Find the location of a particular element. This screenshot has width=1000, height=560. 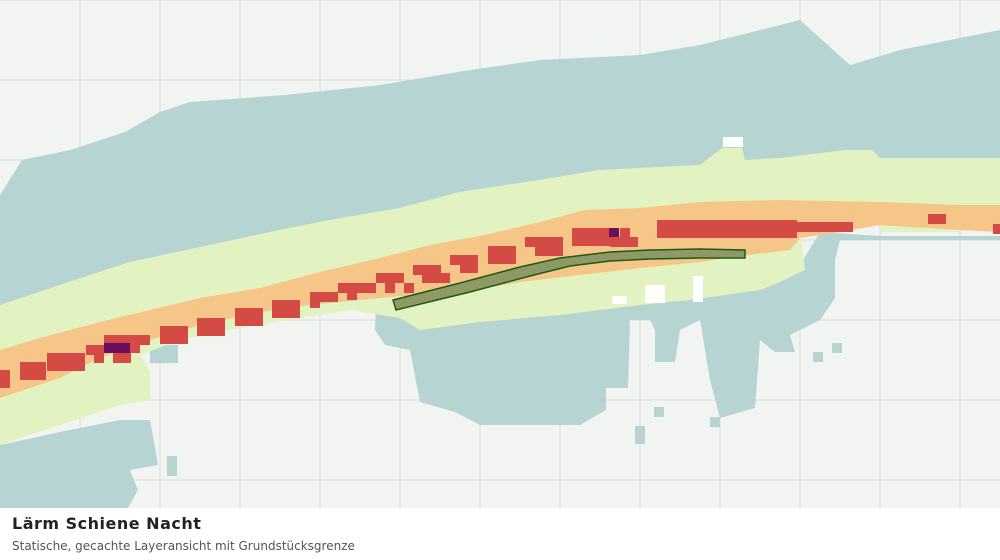

layer-title: Lärm Schiene Nacht is located at coordinates (107, 523).